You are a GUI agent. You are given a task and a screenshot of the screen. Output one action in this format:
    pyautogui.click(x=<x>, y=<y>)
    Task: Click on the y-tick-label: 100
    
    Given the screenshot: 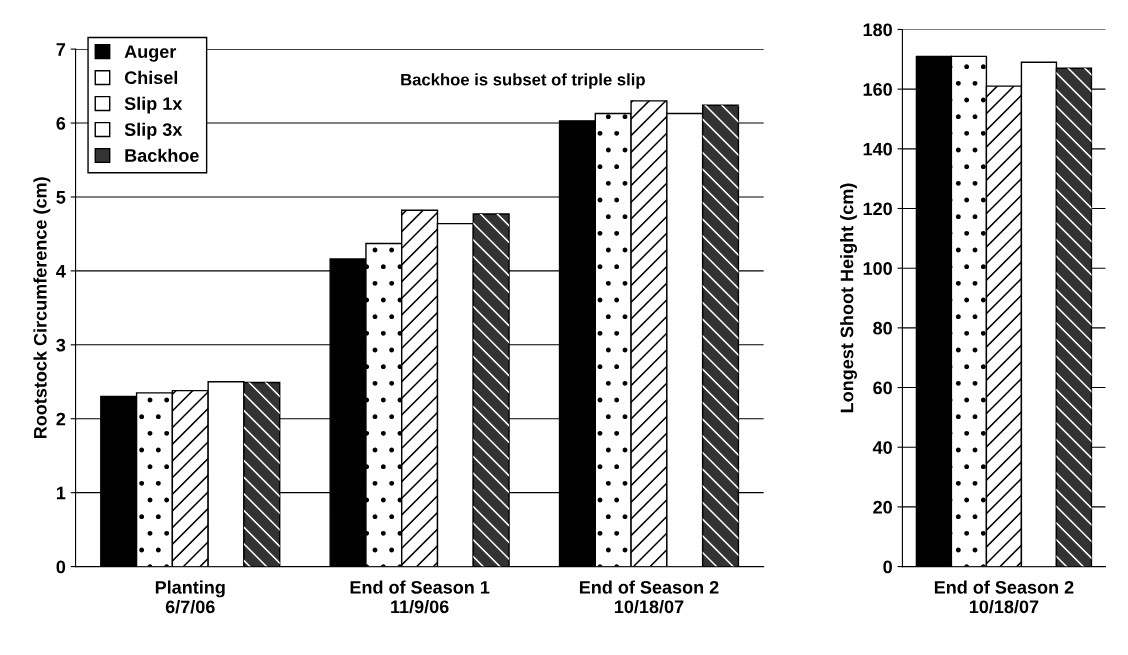 What is the action you would take?
    pyautogui.click(x=877, y=268)
    